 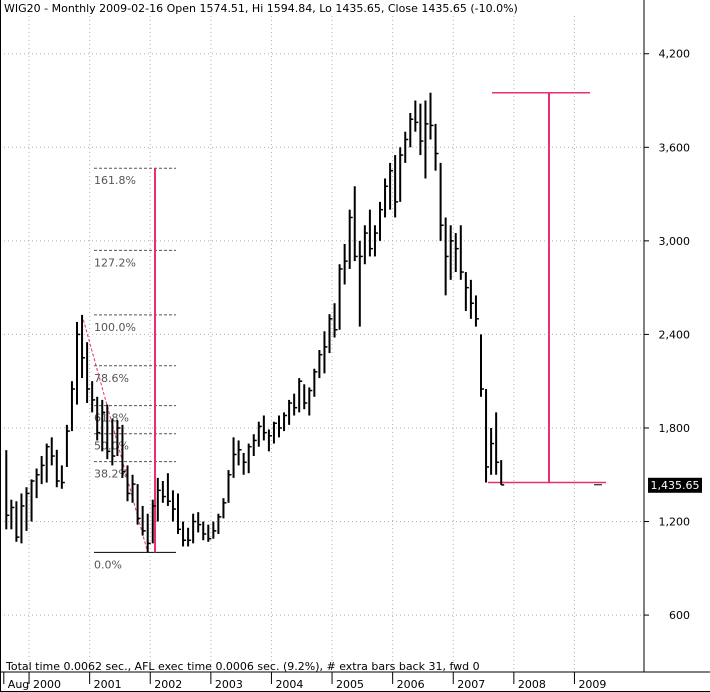 I want to click on fib-level-label: 0.0%, so click(x=108, y=564).